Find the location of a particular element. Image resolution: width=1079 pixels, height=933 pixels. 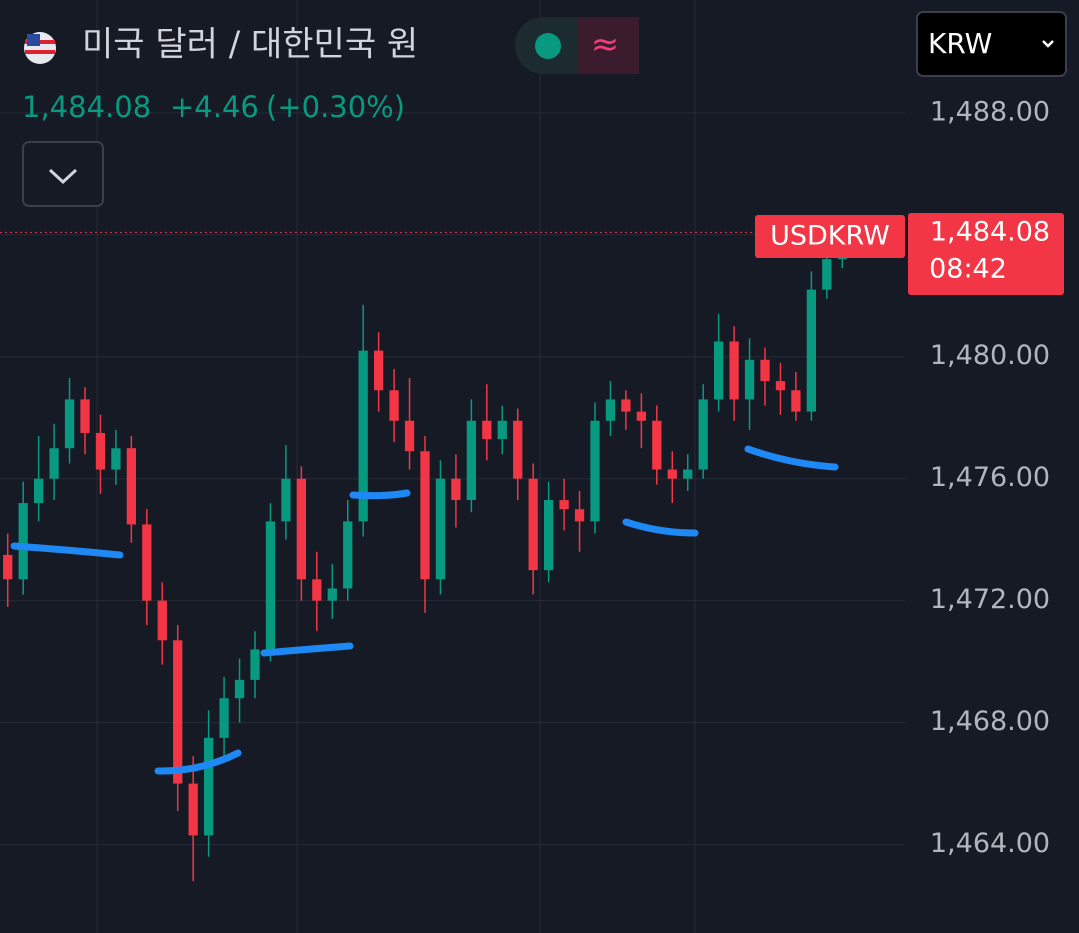

change-percent: (+0.30%) is located at coordinates (335, 107).